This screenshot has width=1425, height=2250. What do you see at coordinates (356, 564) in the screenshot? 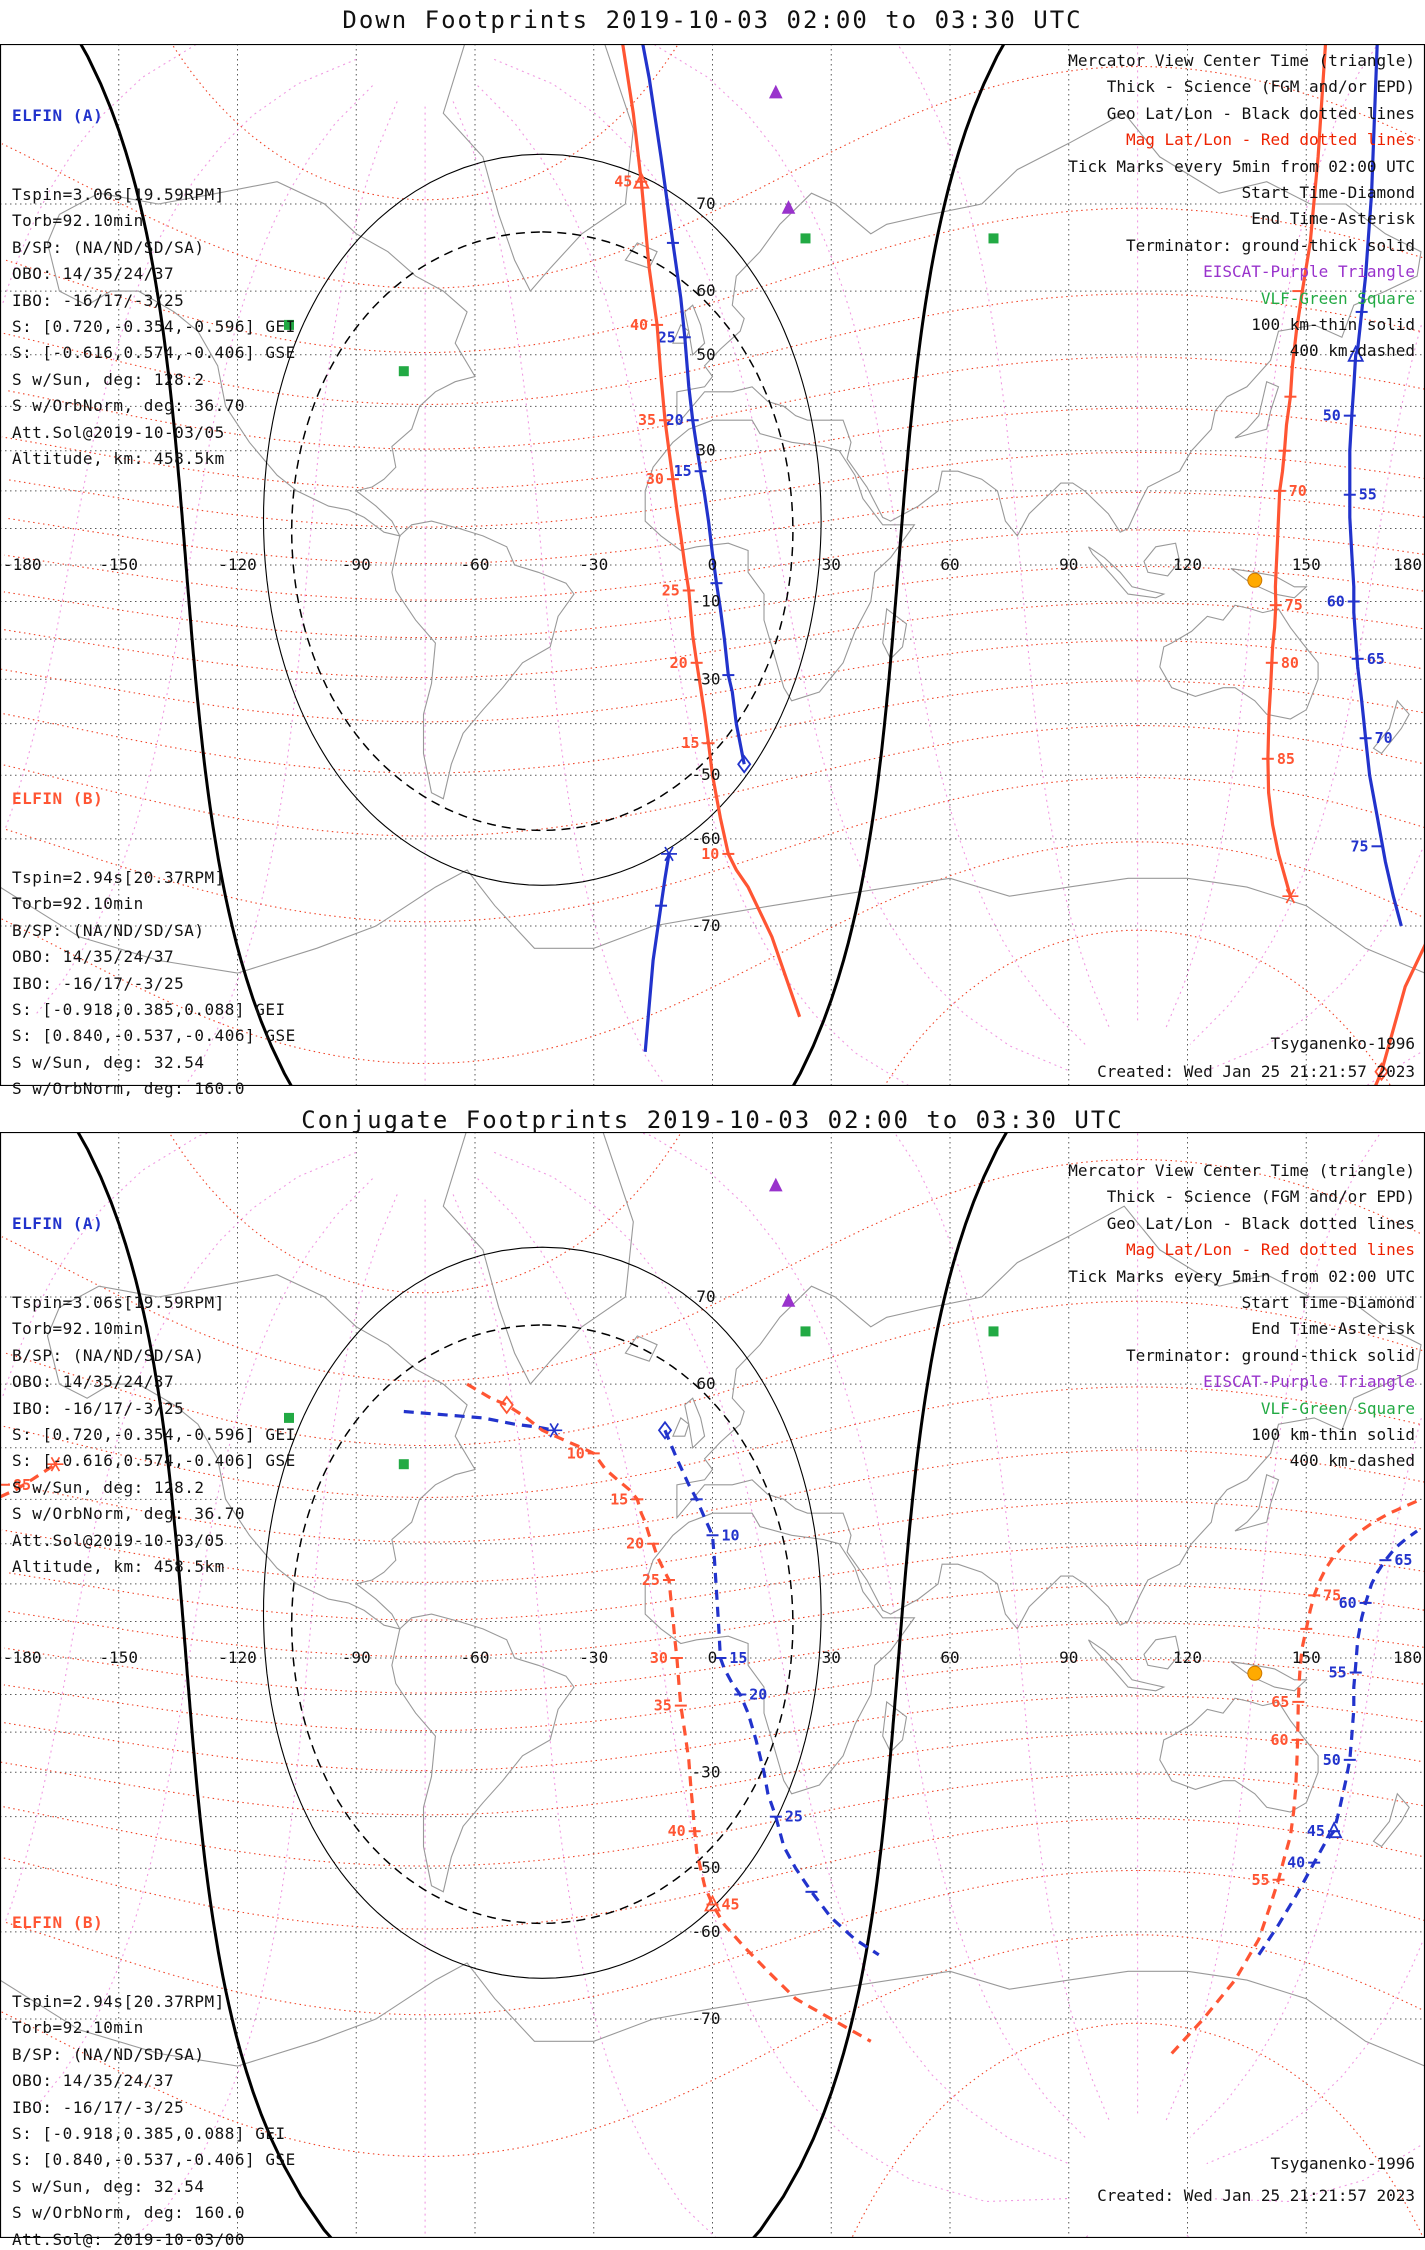
I see `lon-label: -90` at bounding box center [356, 564].